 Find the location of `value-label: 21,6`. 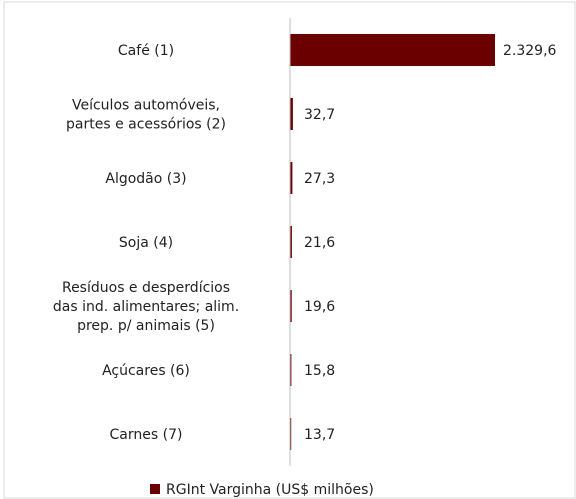

value-label: 21,6 is located at coordinates (319, 243).